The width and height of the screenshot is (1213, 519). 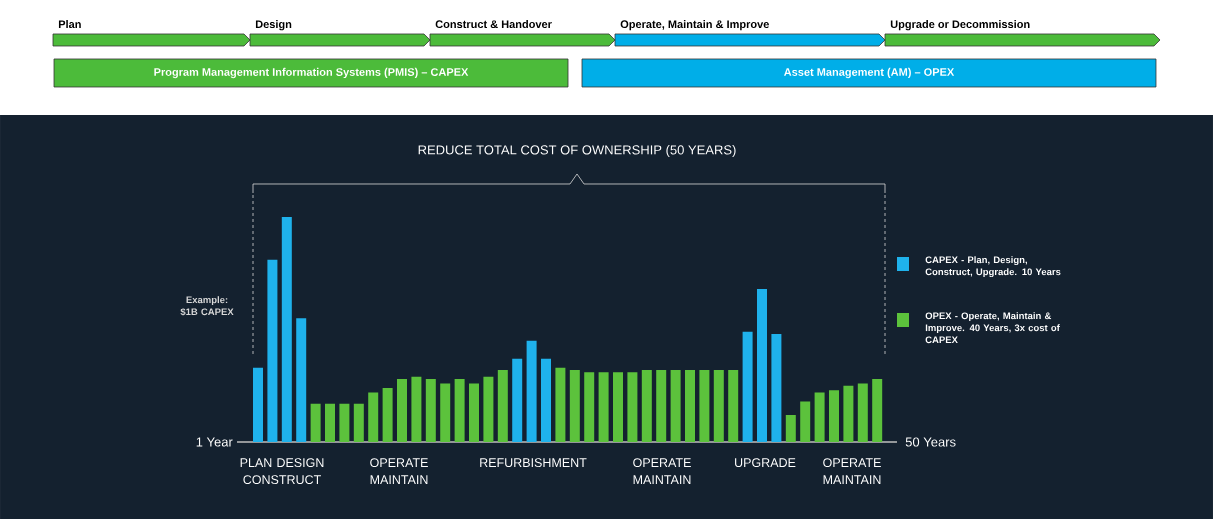 What do you see at coordinates (207, 306) in the screenshot?
I see `text: Example: $1B CAPEX` at bounding box center [207, 306].